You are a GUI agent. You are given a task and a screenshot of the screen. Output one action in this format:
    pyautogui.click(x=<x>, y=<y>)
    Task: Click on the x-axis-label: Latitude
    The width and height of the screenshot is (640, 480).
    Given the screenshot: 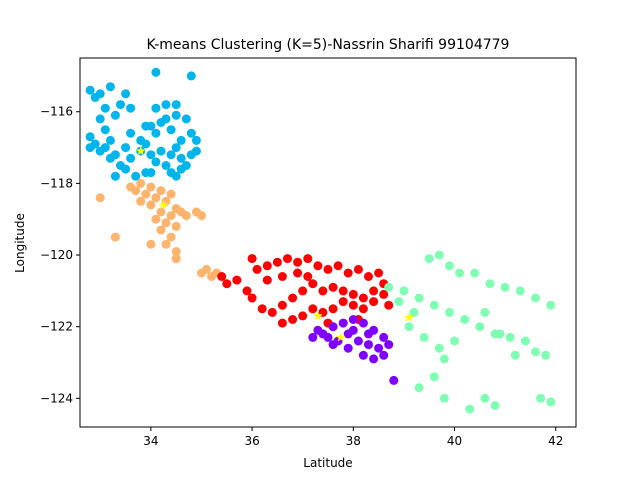 What is the action you would take?
    pyautogui.click(x=327, y=463)
    